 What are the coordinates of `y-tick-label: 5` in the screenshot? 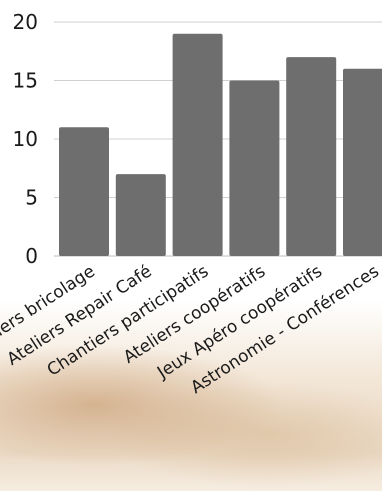 It's located at (31, 198).